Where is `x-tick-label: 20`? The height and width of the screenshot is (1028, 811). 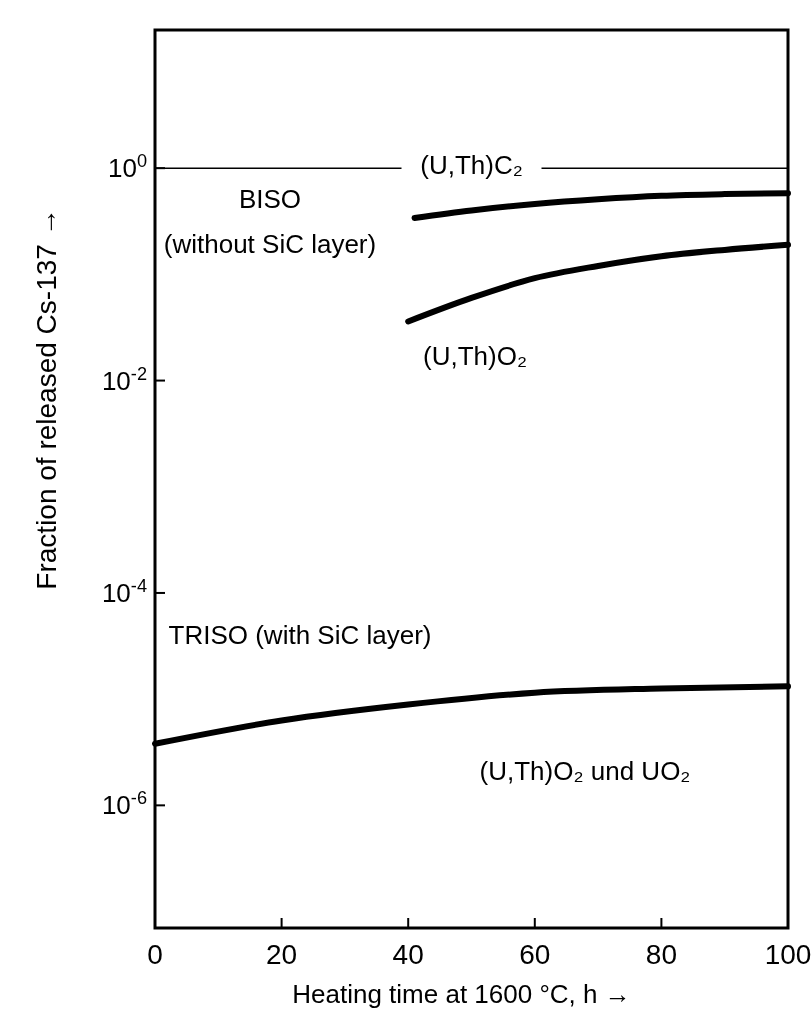
x-tick-label: 20 is located at coordinates (282, 954).